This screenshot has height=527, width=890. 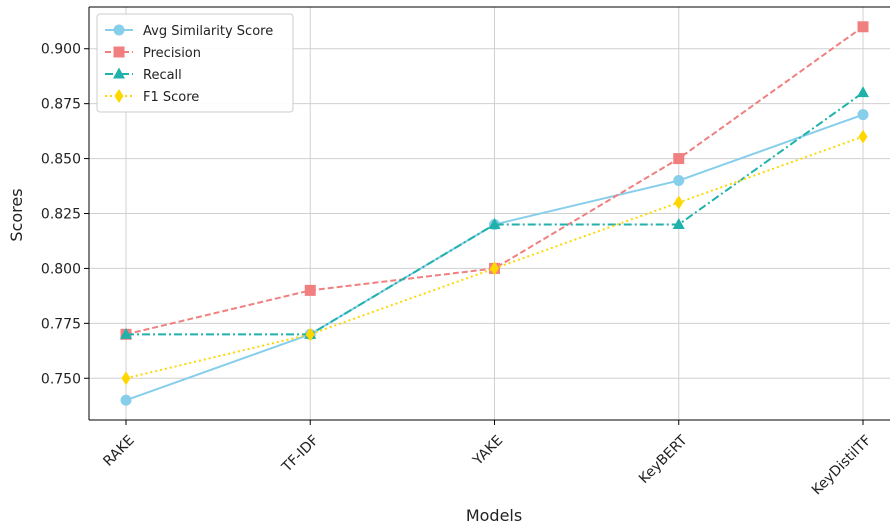 What do you see at coordinates (61, 50) in the screenshot?
I see `y-tick-label: 0.900` at bounding box center [61, 50].